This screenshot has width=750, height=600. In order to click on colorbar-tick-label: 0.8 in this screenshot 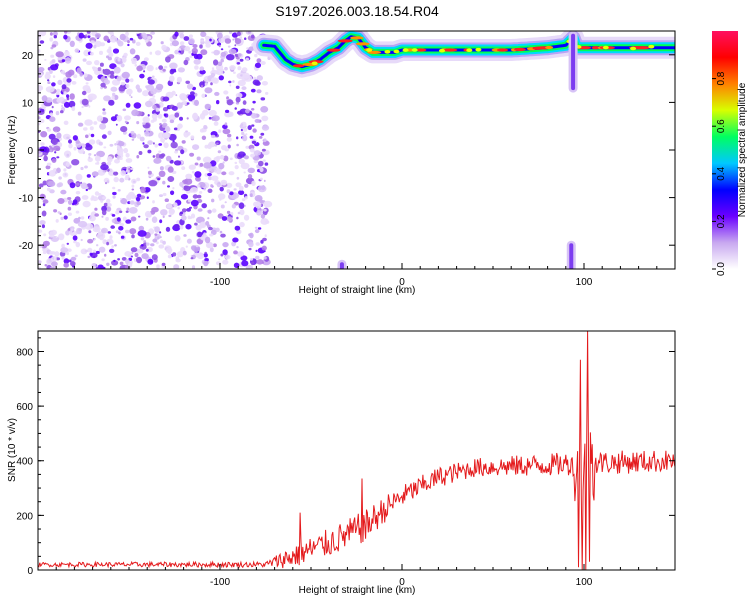, I will do `click(721, 78)`.